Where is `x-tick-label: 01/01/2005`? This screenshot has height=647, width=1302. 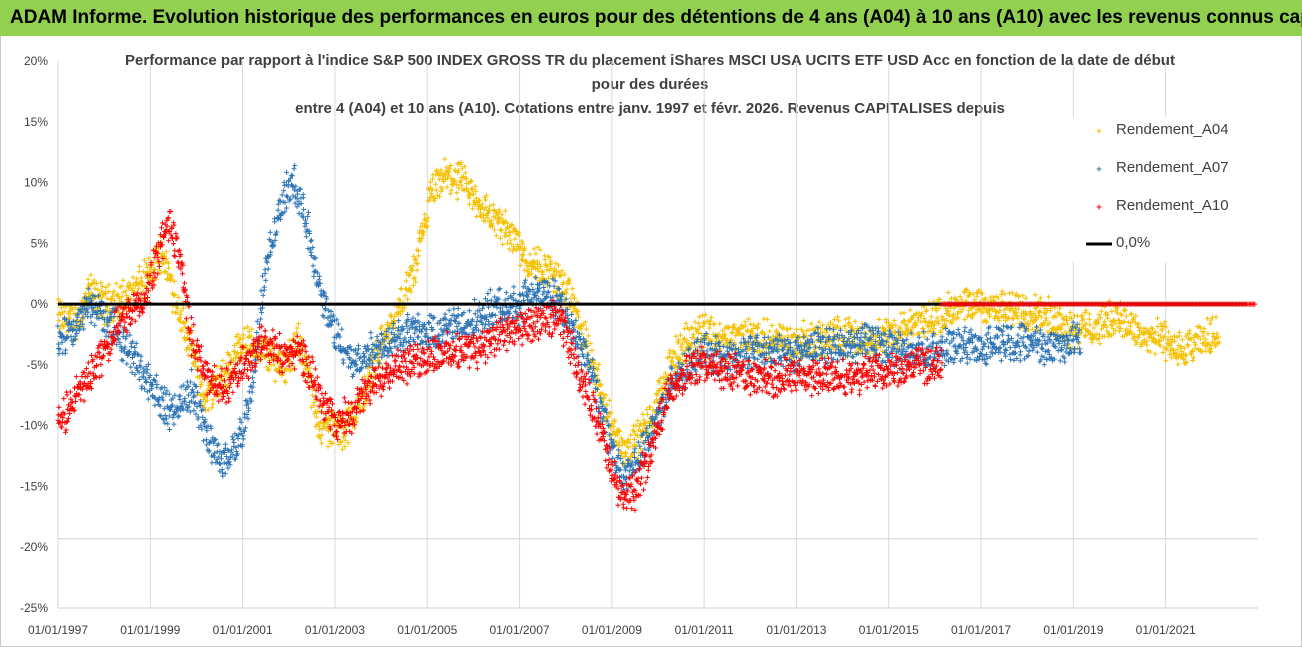
x-tick-label: 01/01/2005 is located at coordinates (427, 630).